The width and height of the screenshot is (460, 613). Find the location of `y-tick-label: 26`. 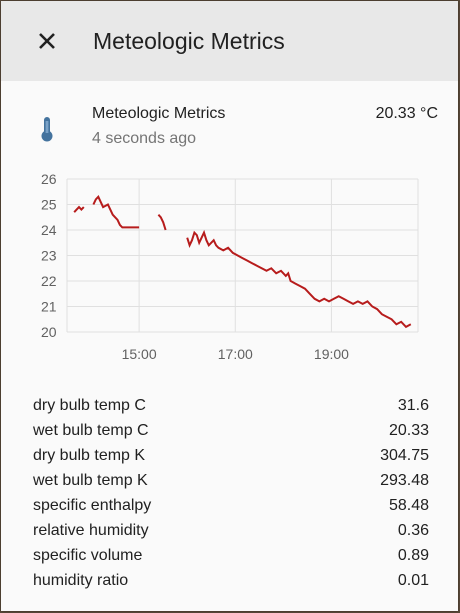

y-tick-label: 26 is located at coordinates (49, 179).